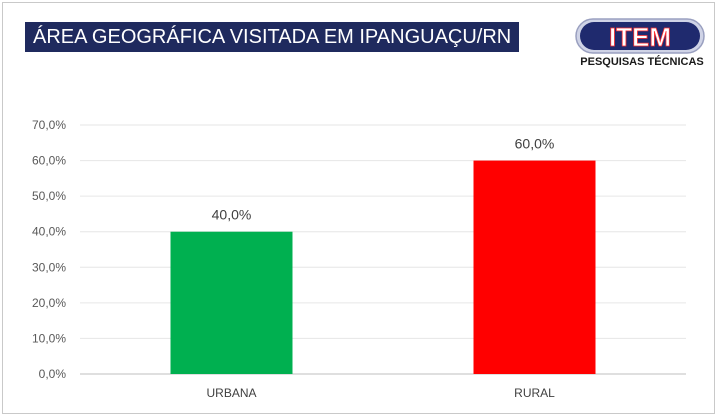  Describe the element at coordinates (49, 267) in the screenshot. I see `y-tick-label: 30,0%` at that location.